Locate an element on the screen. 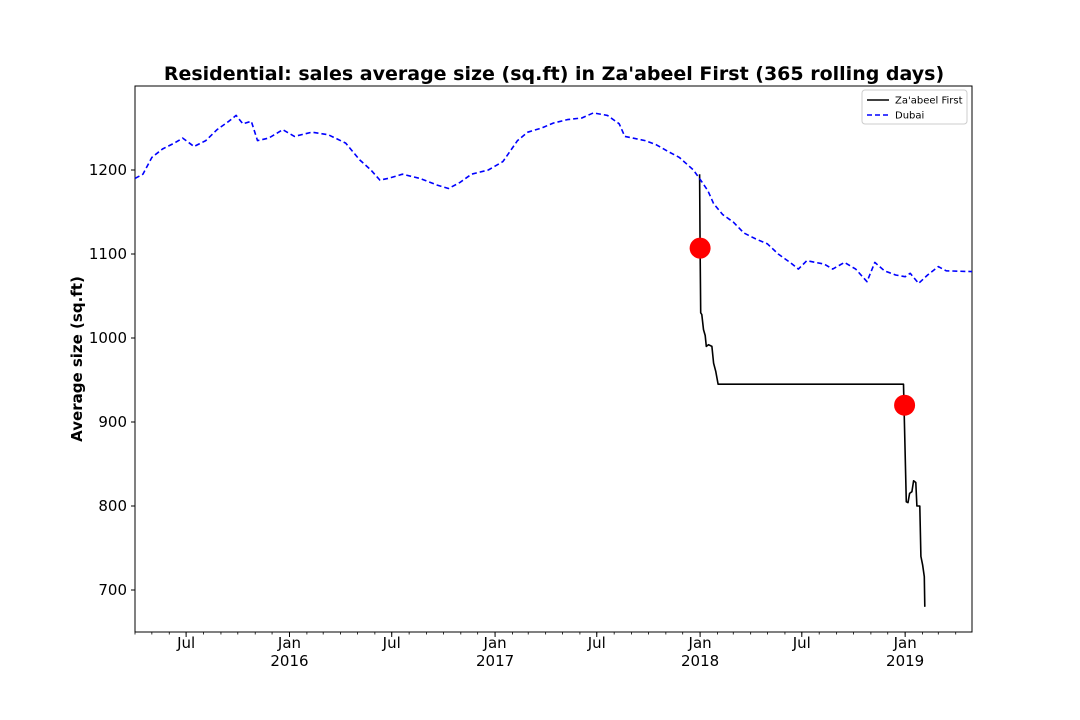 The width and height of the screenshot is (1080, 720). x-tick-year-label: 2019 is located at coordinates (905, 661).